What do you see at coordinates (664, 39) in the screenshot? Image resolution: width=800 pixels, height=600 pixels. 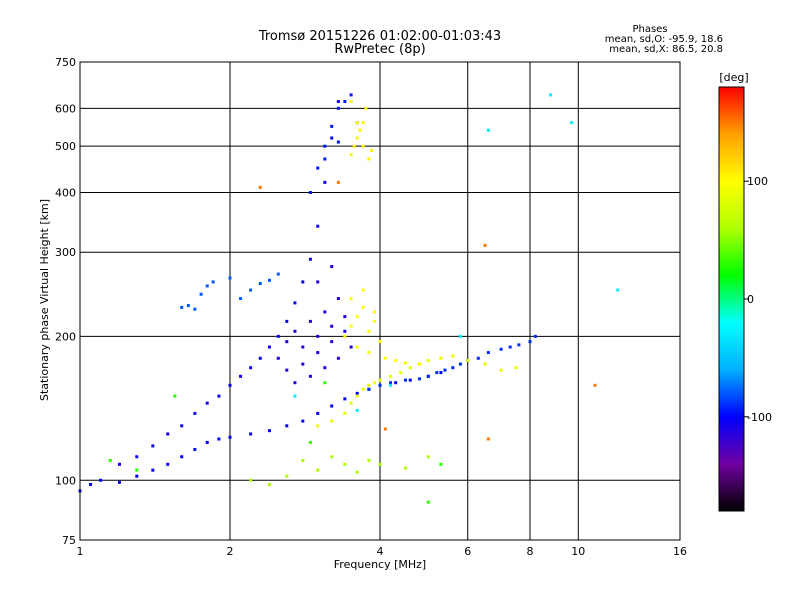 I see `stats-o: mean, sd,O: -95.9, 18.6` at bounding box center [664, 39].